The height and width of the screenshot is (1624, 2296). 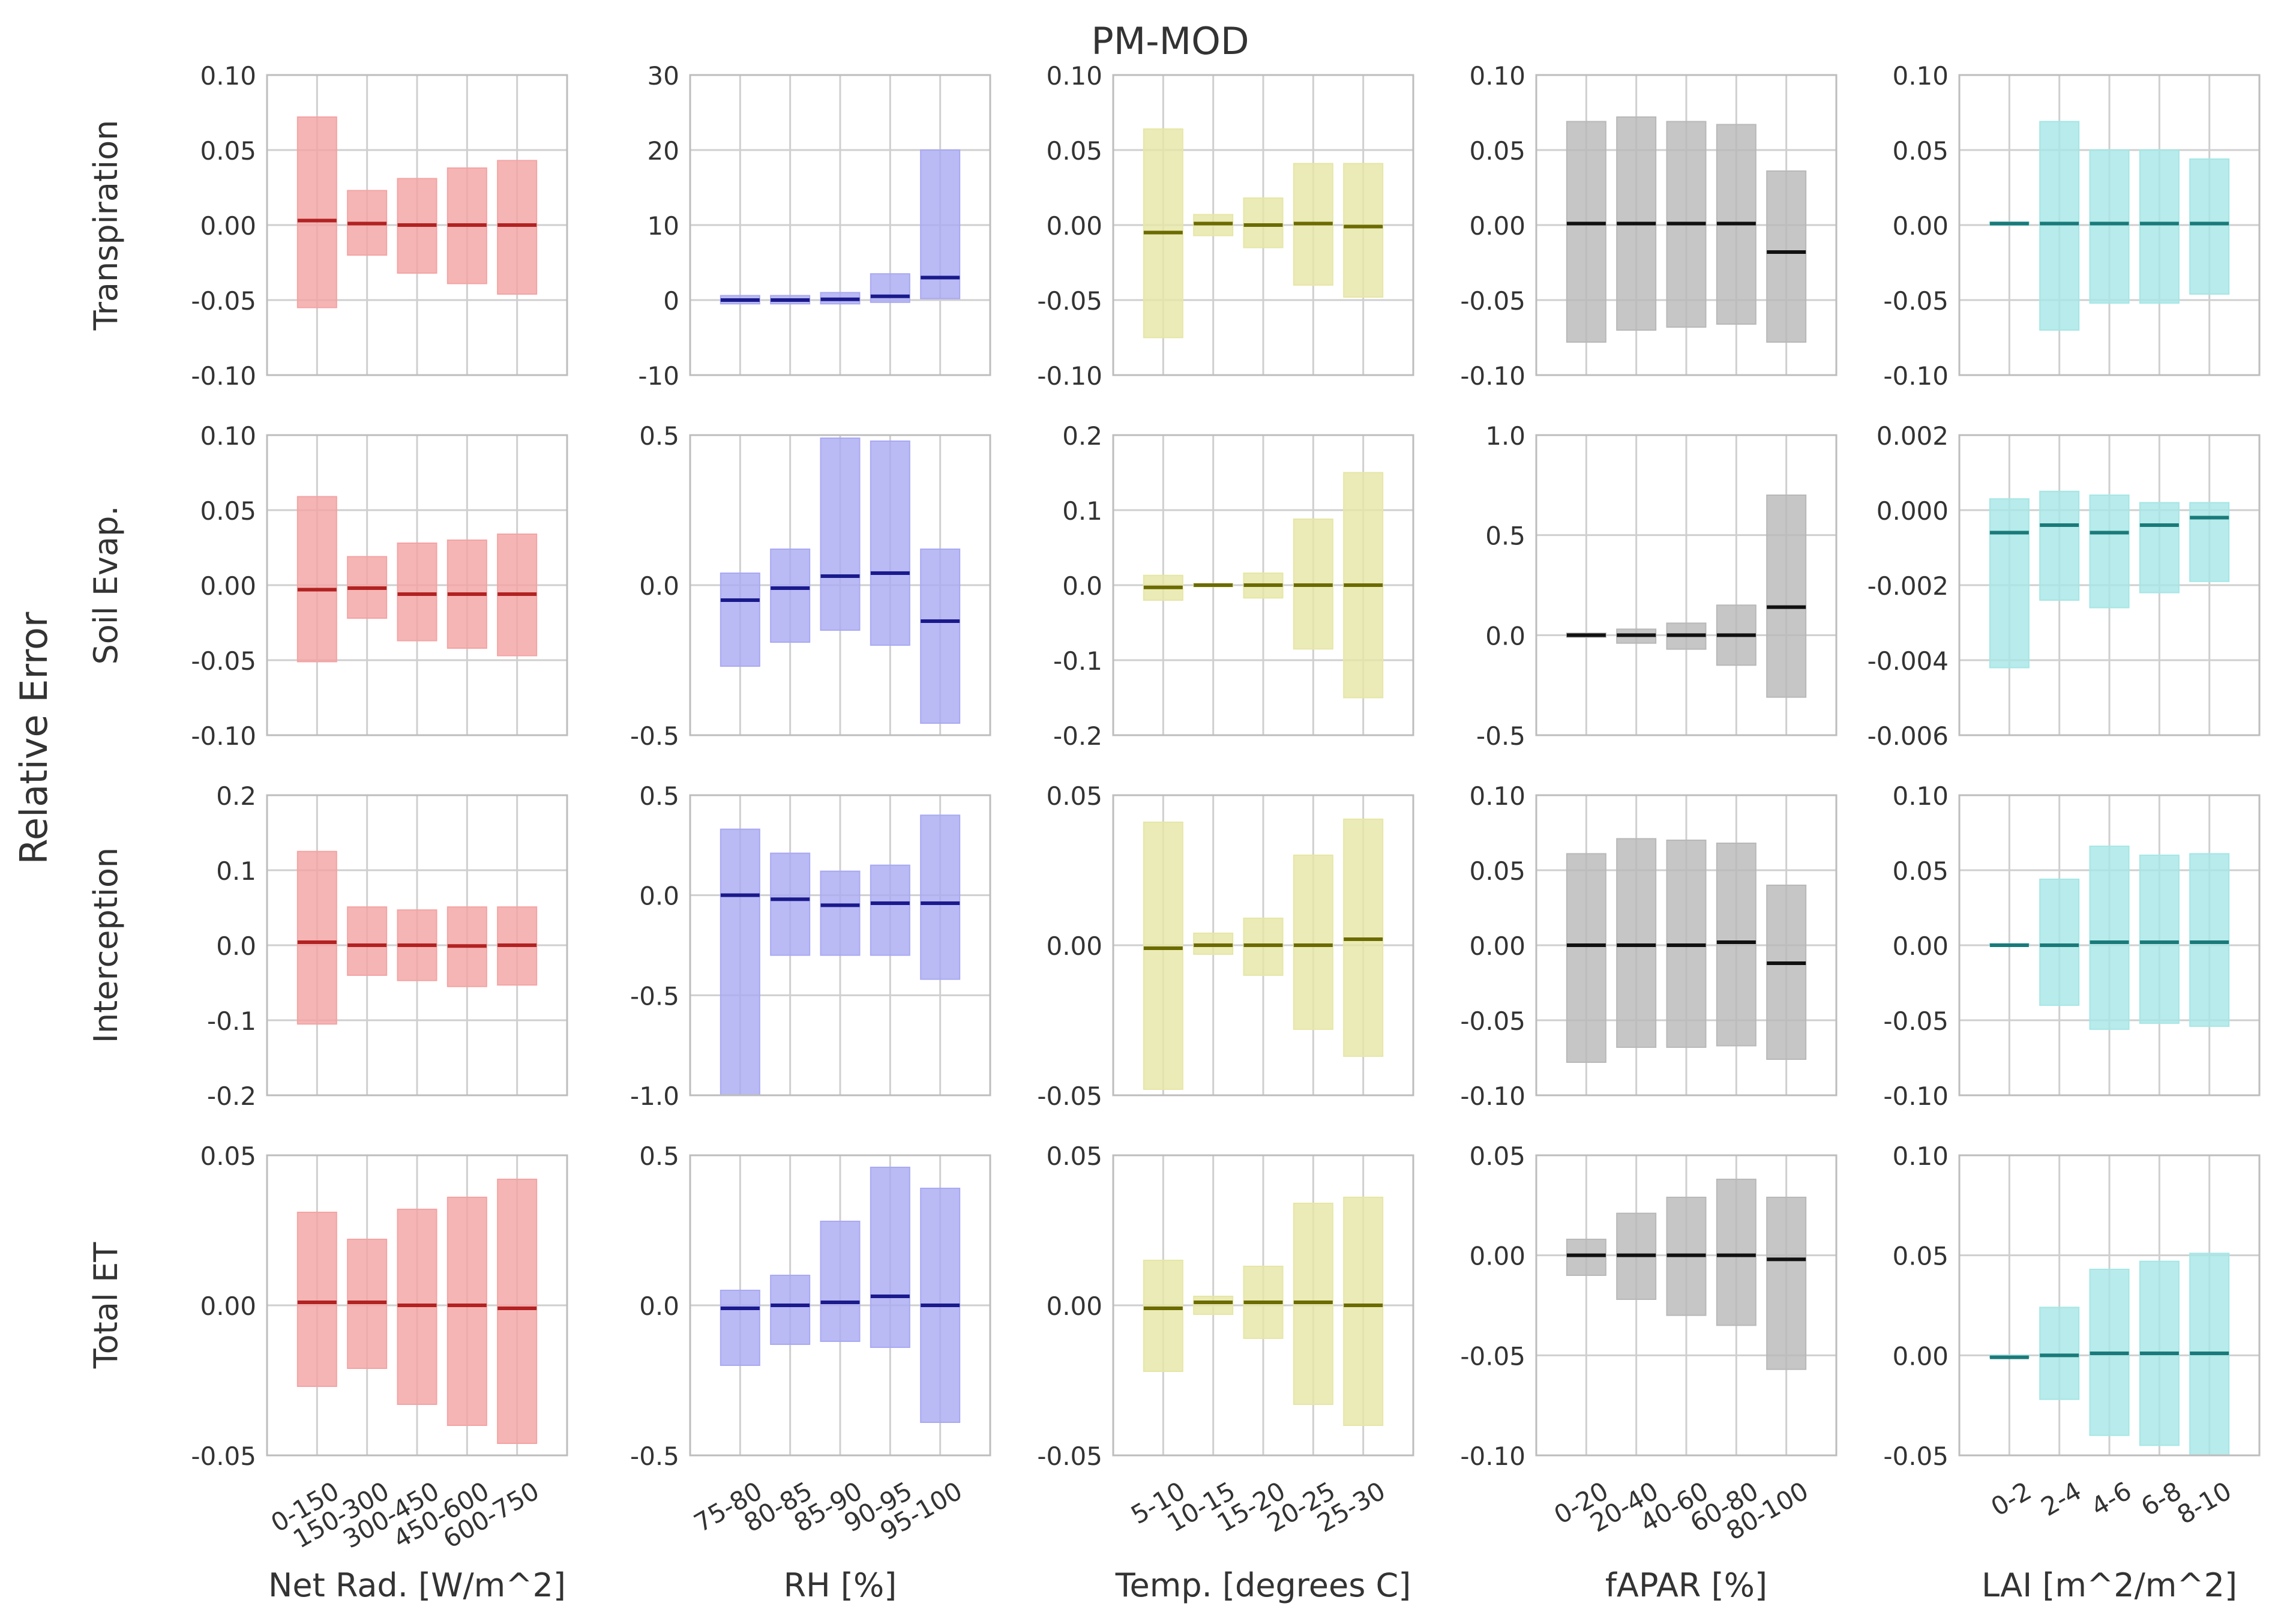 I want to click on x-tick-label: 0-2, so click(x=2011, y=1499).